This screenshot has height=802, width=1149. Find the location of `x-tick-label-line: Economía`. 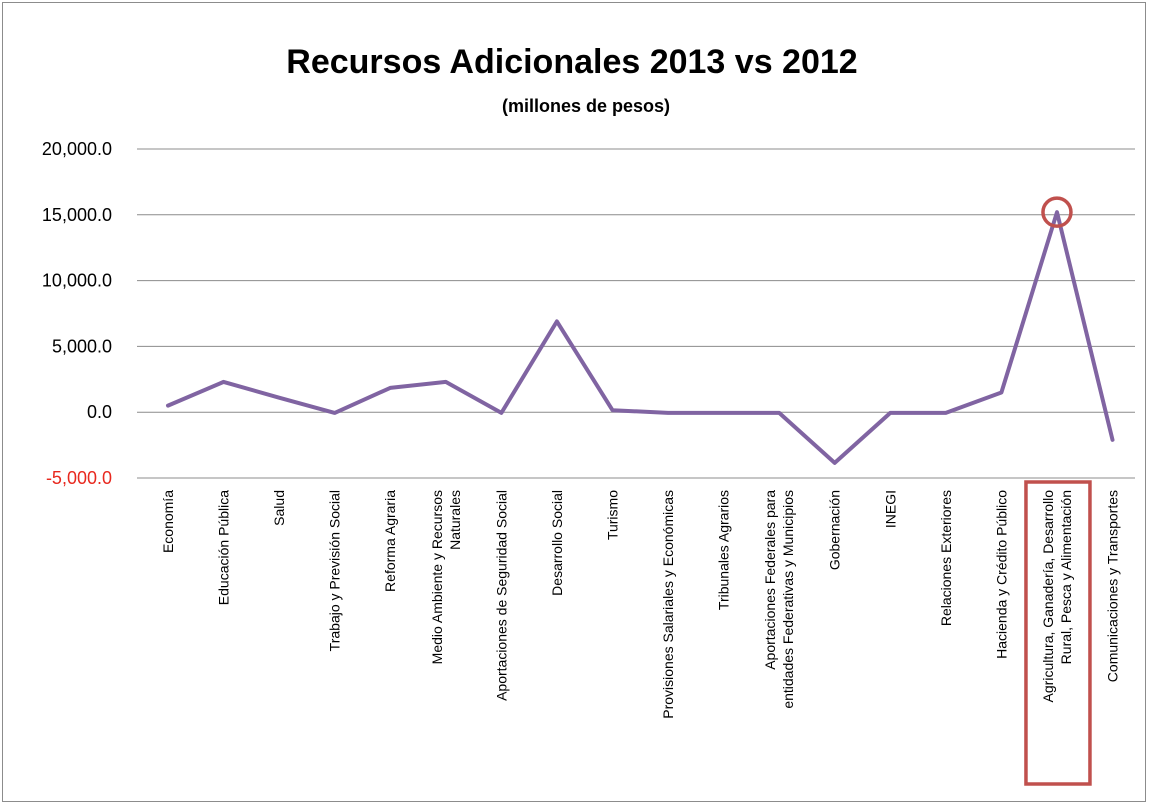

x-tick-label-line: Economía is located at coordinates (168, 521).